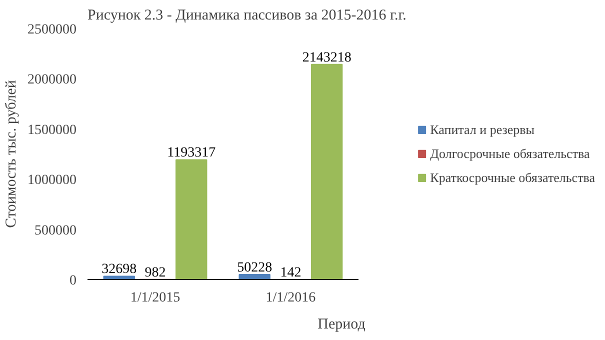  Describe the element at coordinates (55, 230) in the screenshot. I see `y-tick-label: 500000` at that location.